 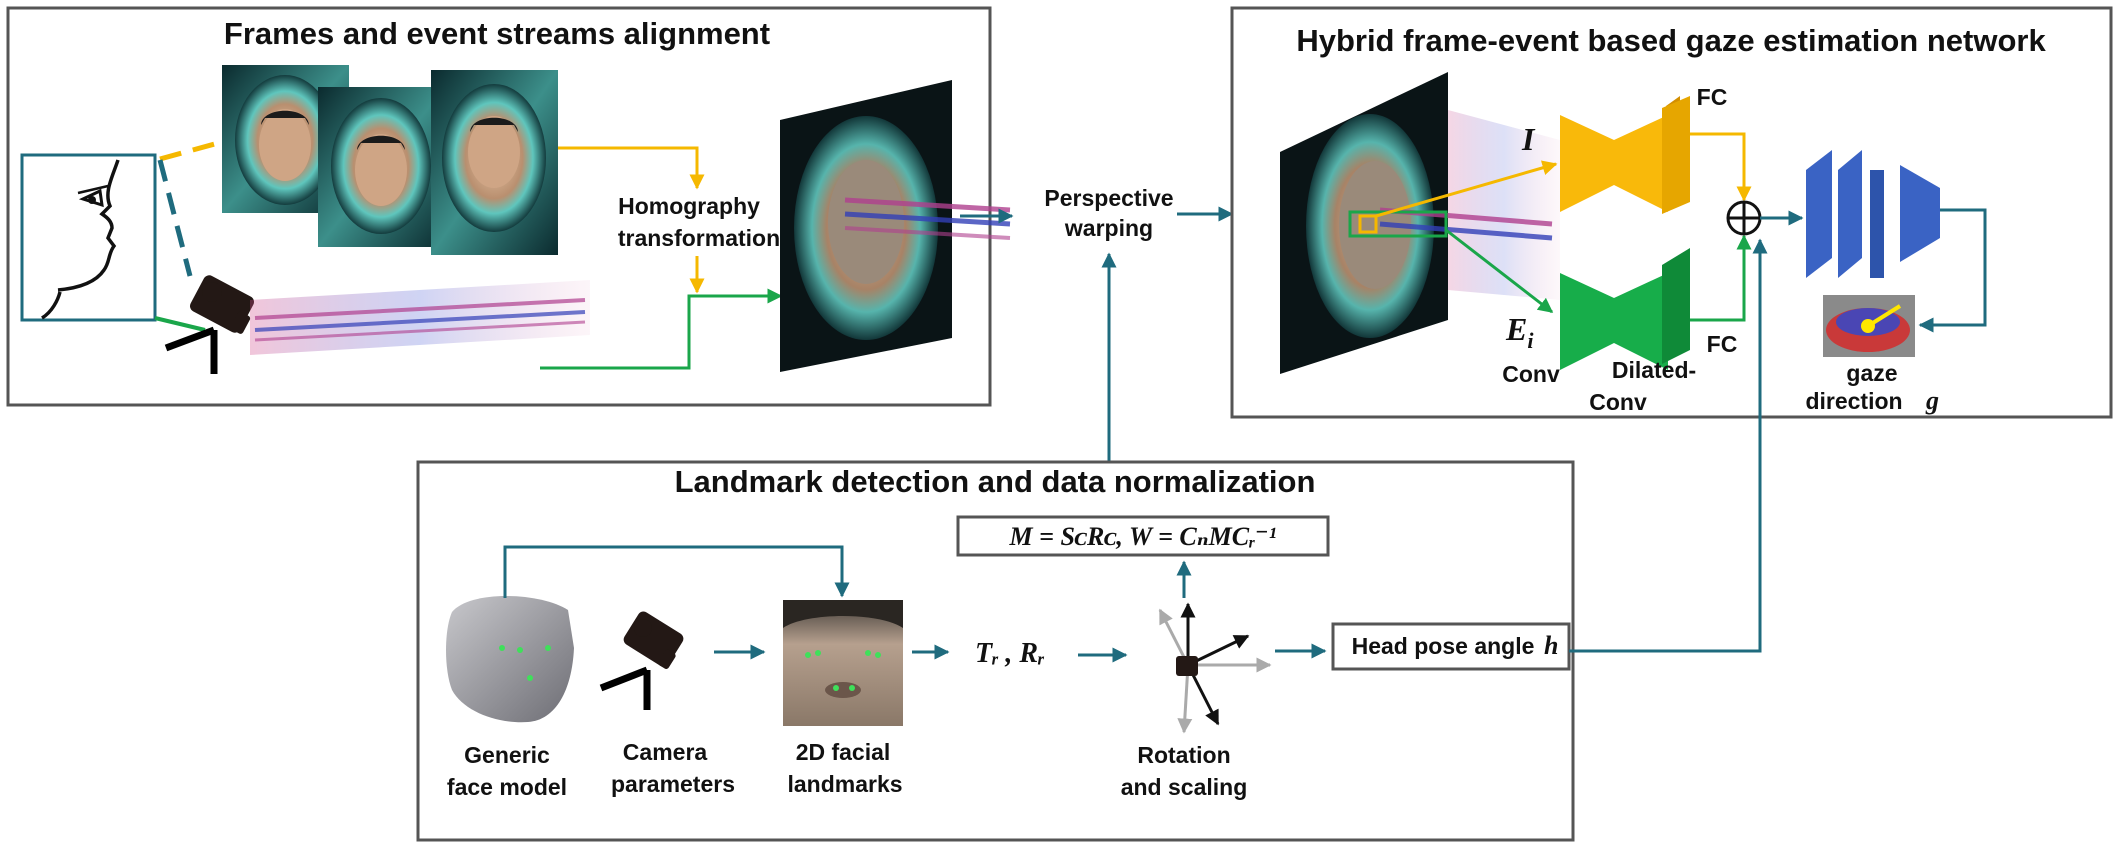 I want to click on tr-rr-label: Tᵣ , Rᵣ, so click(x=1010, y=653).